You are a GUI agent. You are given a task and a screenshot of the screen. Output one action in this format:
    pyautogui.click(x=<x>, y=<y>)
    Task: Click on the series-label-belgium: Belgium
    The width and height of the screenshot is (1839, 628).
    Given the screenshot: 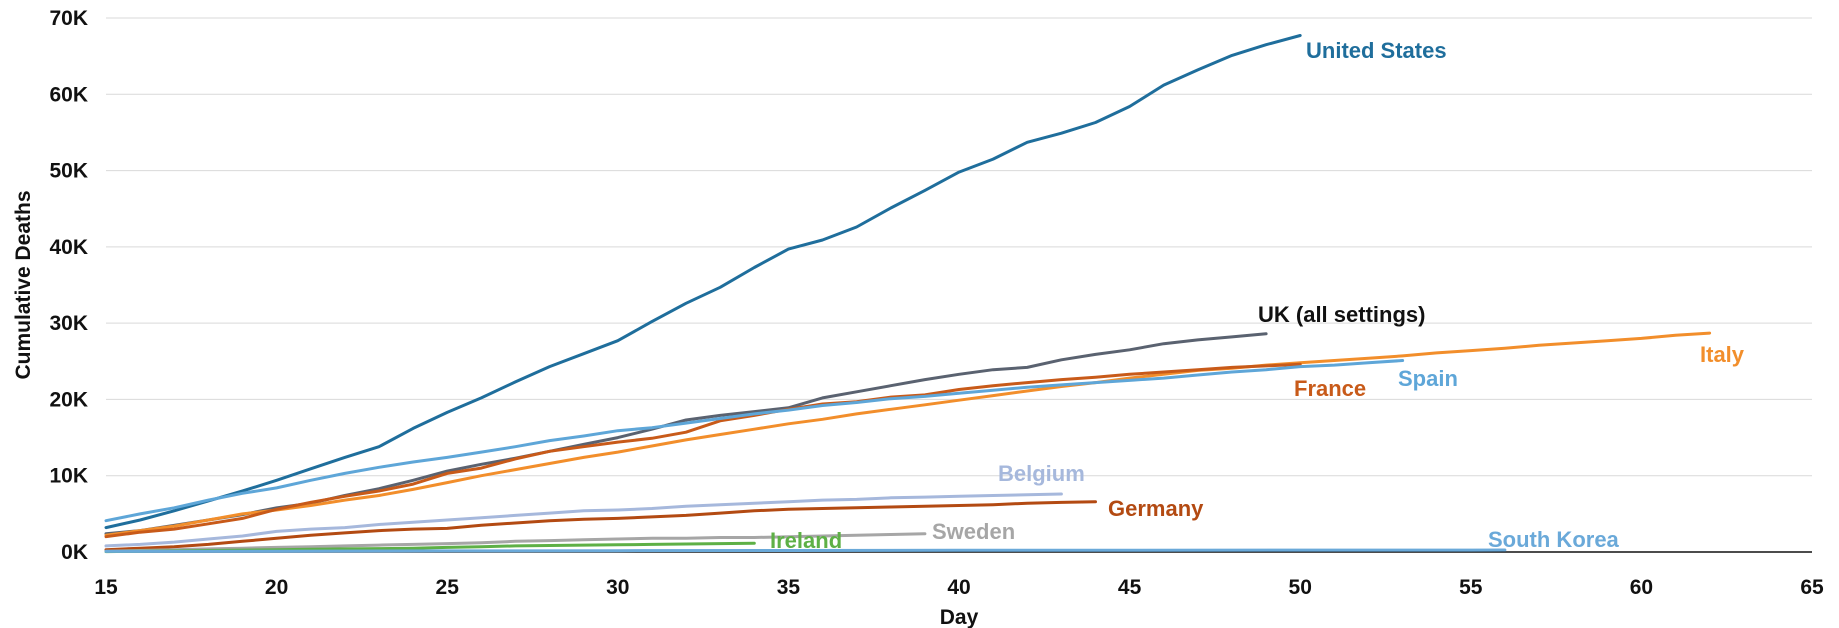 What is the action you would take?
    pyautogui.click(x=1041, y=473)
    